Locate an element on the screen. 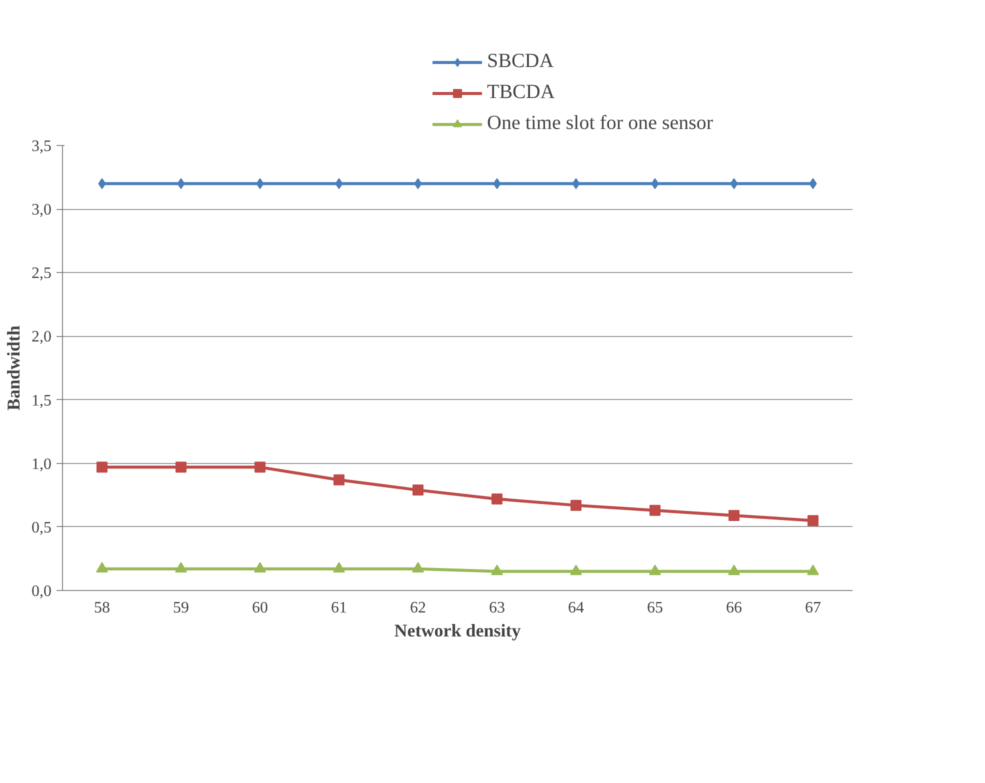  y-axis-title: Bandwidth is located at coordinates (14, 368).